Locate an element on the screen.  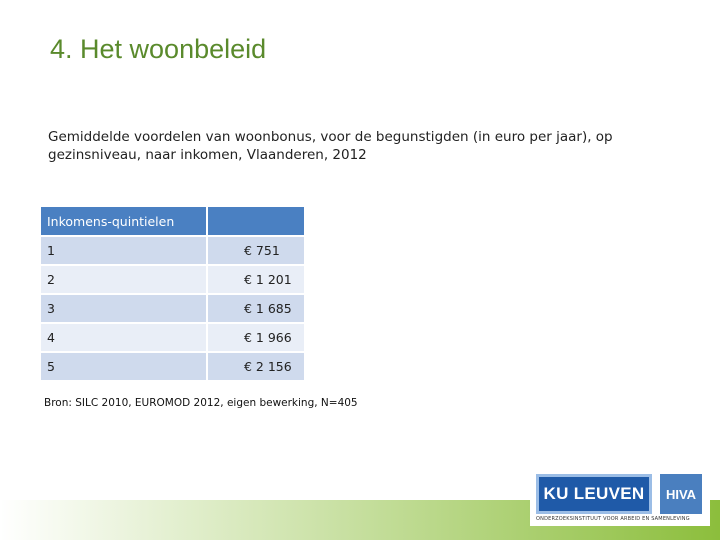
table-row: 2 € 1 201 is located at coordinates (172, 280).